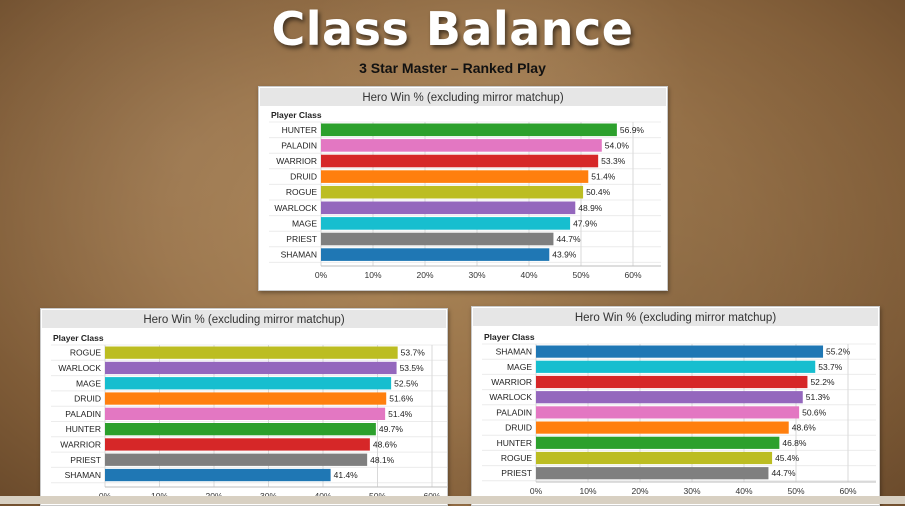 Image resolution: width=905 pixels, height=506 pixels. Describe the element at coordinates (406, 383) in the screenshot. I see `value-label-mage: 52.5%` at that location.